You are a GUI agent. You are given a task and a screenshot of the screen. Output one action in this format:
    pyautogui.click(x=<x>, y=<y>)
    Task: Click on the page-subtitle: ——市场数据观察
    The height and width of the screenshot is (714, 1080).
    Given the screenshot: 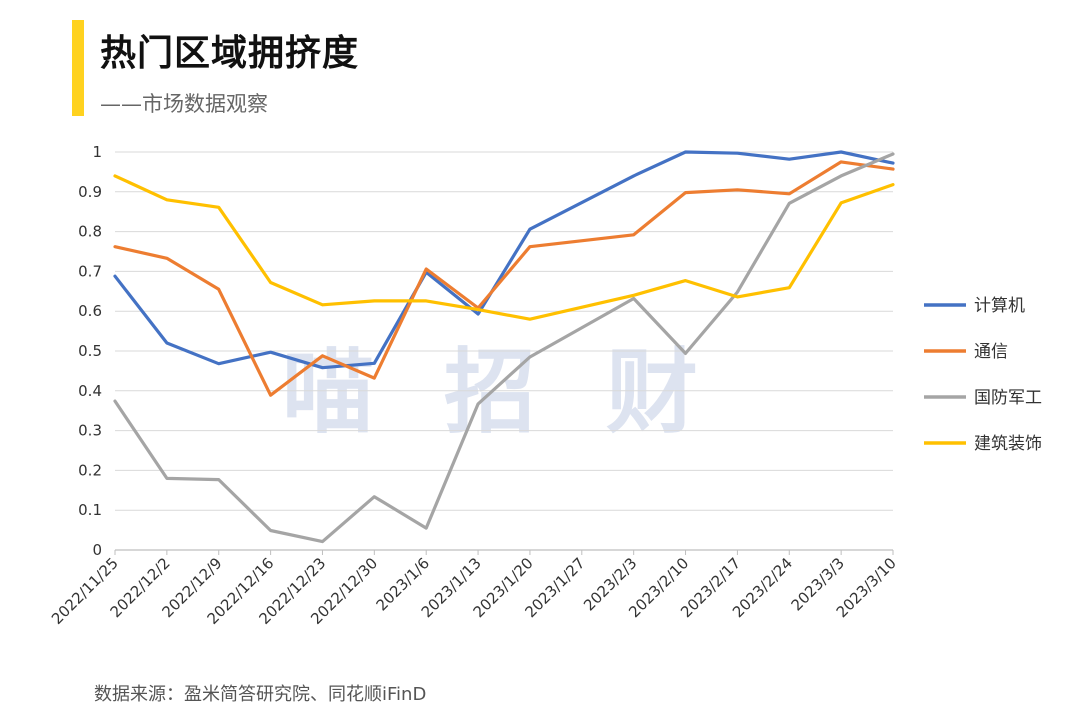 What is the action you would take?
    pyautogui.click(x=184, y=104)
    